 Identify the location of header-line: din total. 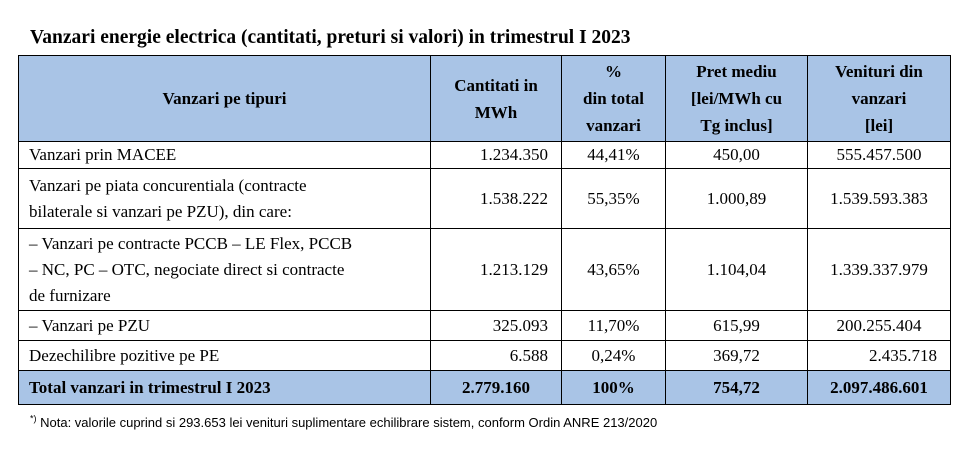
(613, 98).